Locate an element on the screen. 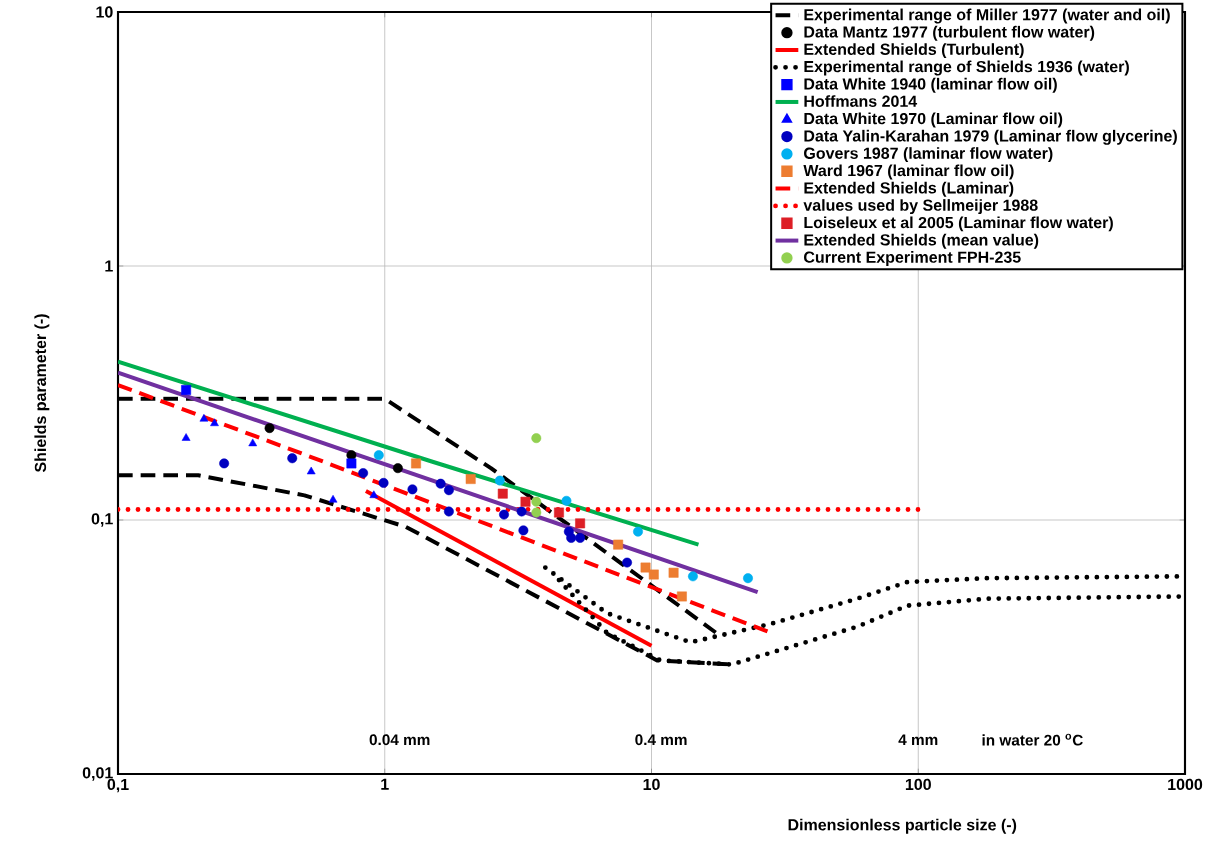 Image resolution: width=1214 pixels, height=858 pixels. legend-label: Ward 1967 (laminar flow oil) is located at coordinates (908, 172).